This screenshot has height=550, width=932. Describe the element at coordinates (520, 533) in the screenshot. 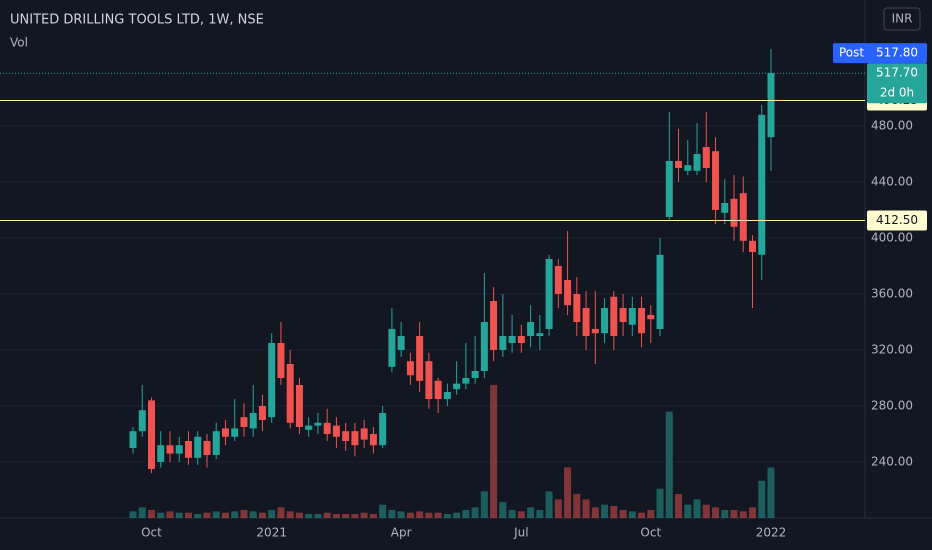

I see `x-tick-label: Jul` at that location.